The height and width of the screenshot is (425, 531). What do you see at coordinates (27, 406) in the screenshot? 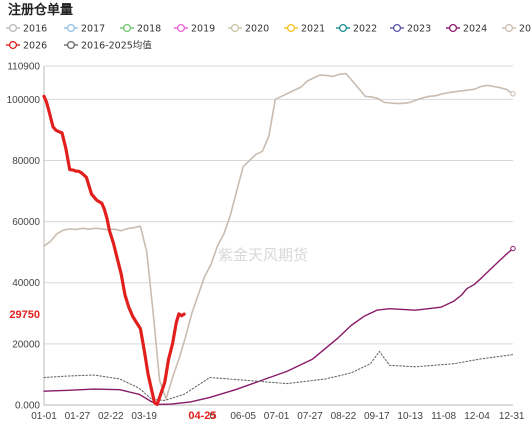
I see `y-tick-label: 0.000` at bounding box center [27, 406].